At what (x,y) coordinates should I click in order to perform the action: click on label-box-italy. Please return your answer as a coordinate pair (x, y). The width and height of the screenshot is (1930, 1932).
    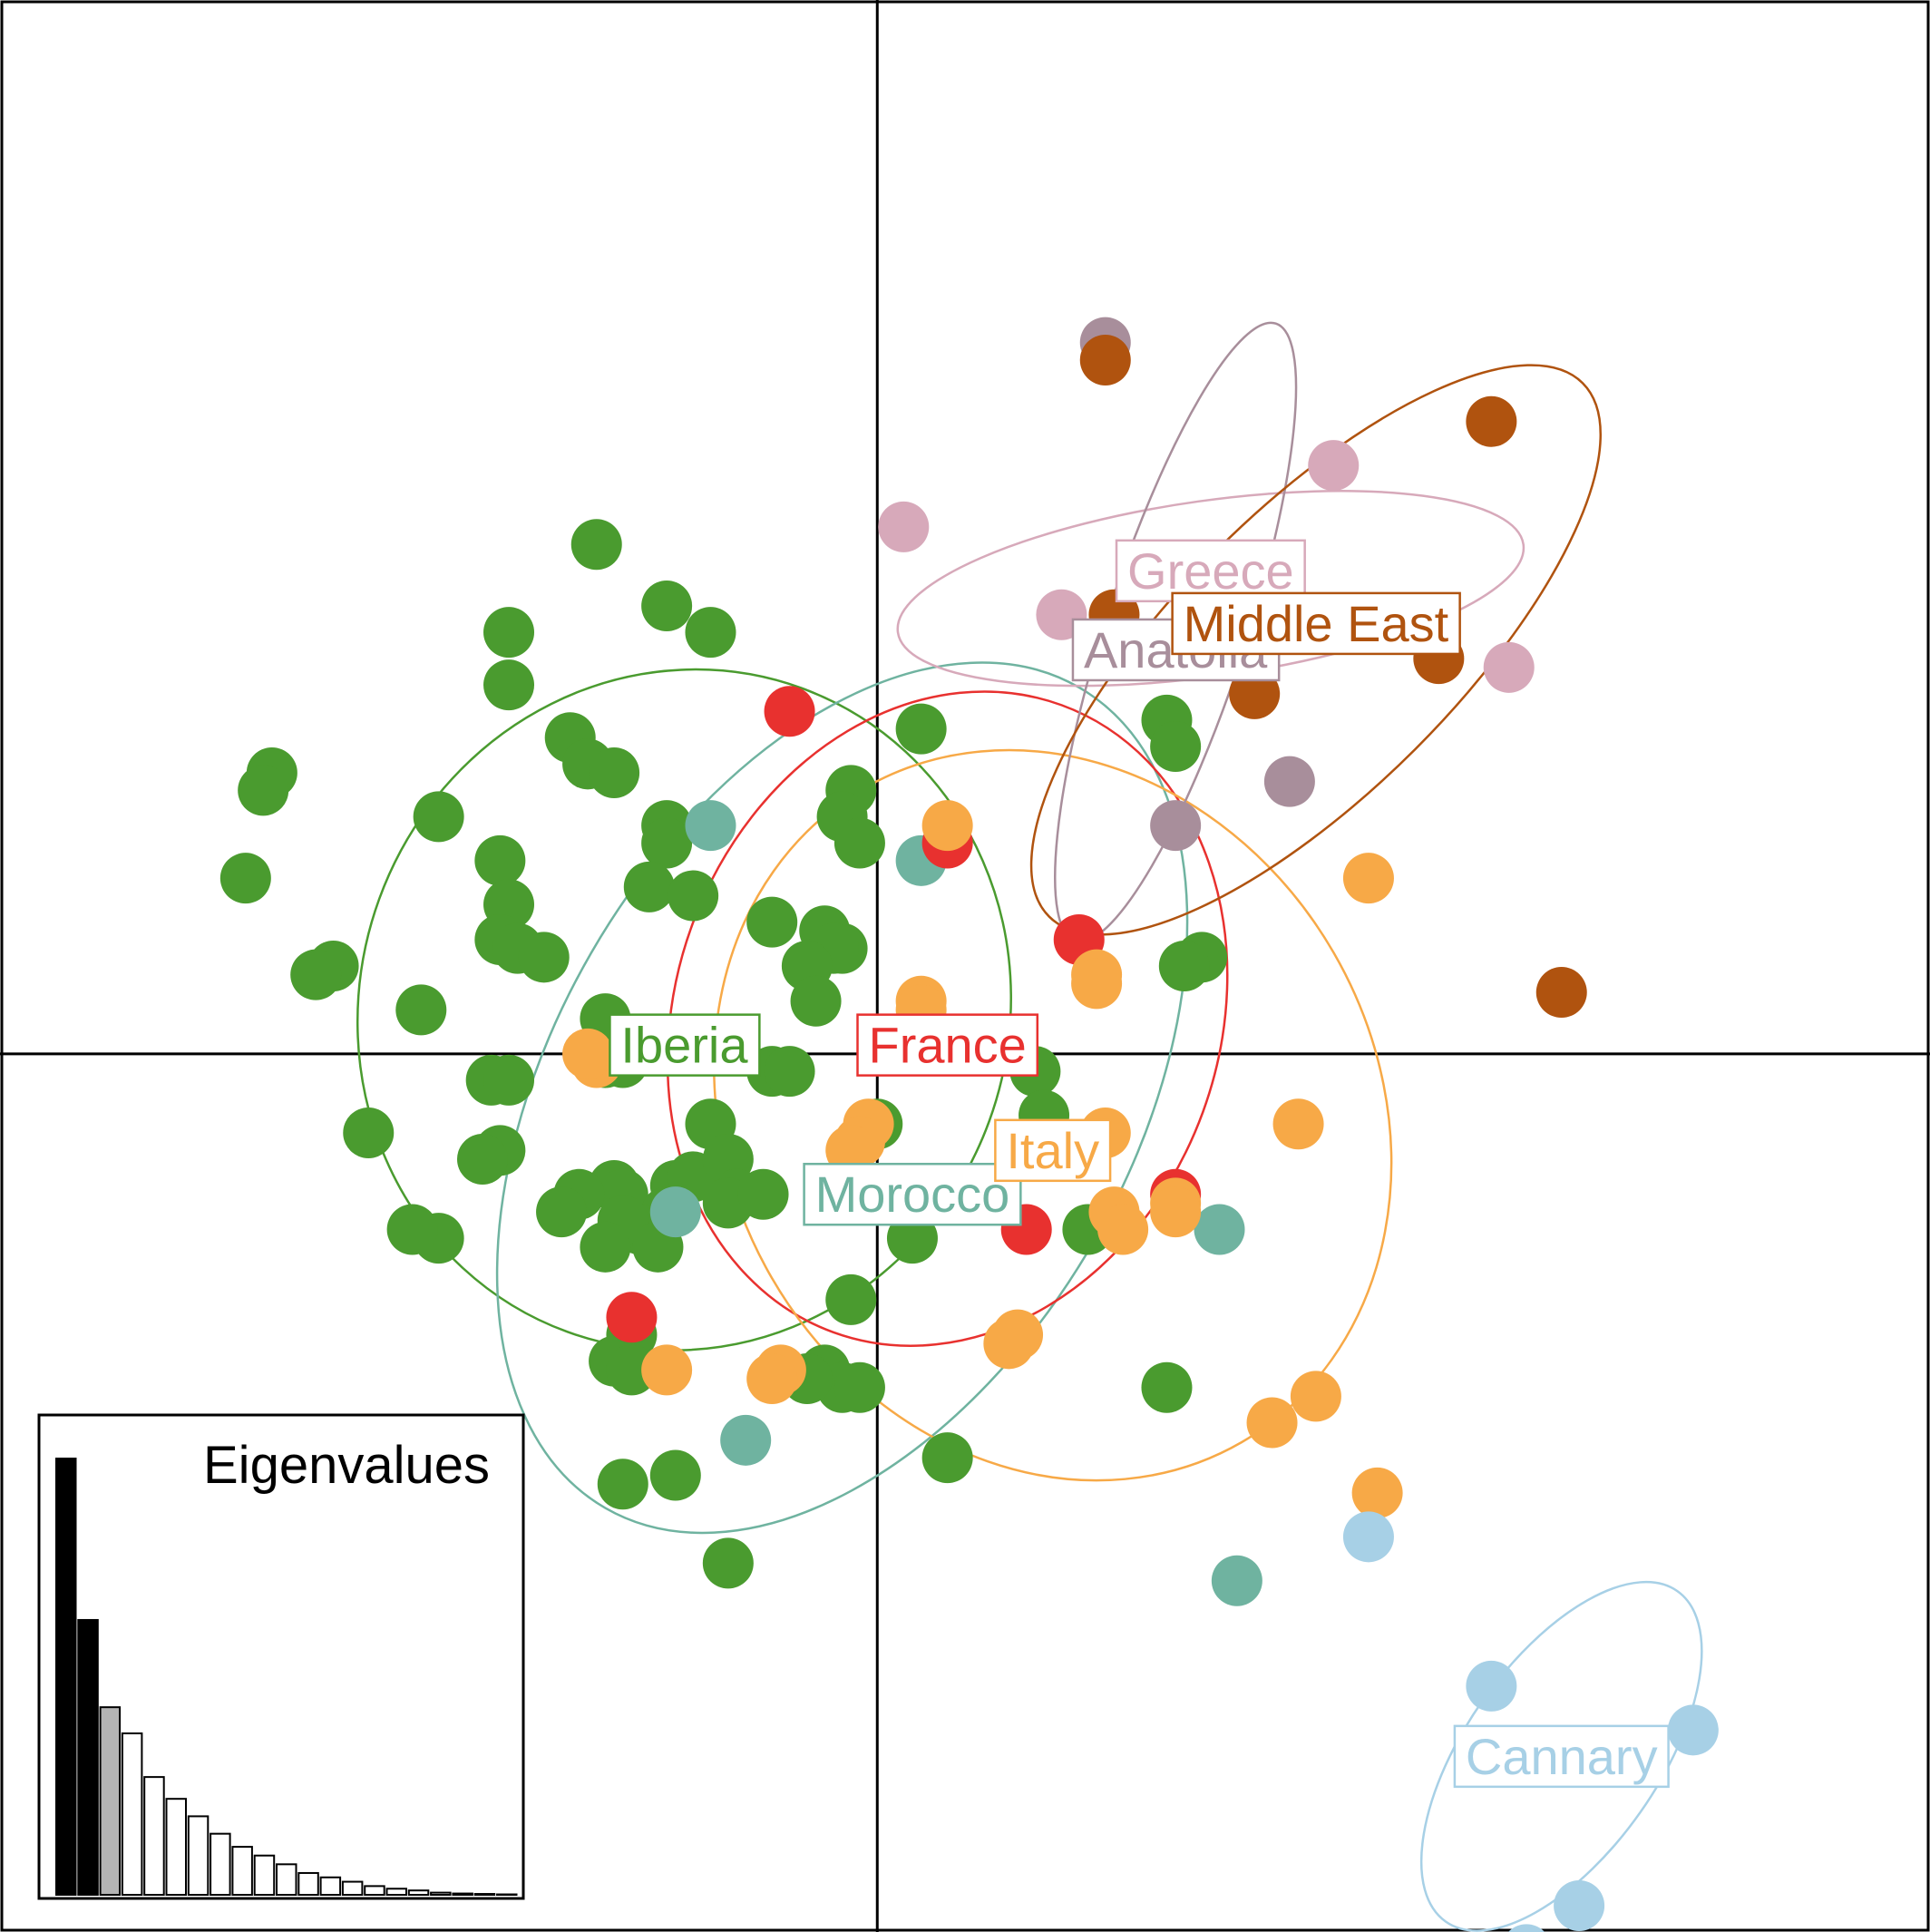
    Looking at the image, I should click on (1053, 1150).